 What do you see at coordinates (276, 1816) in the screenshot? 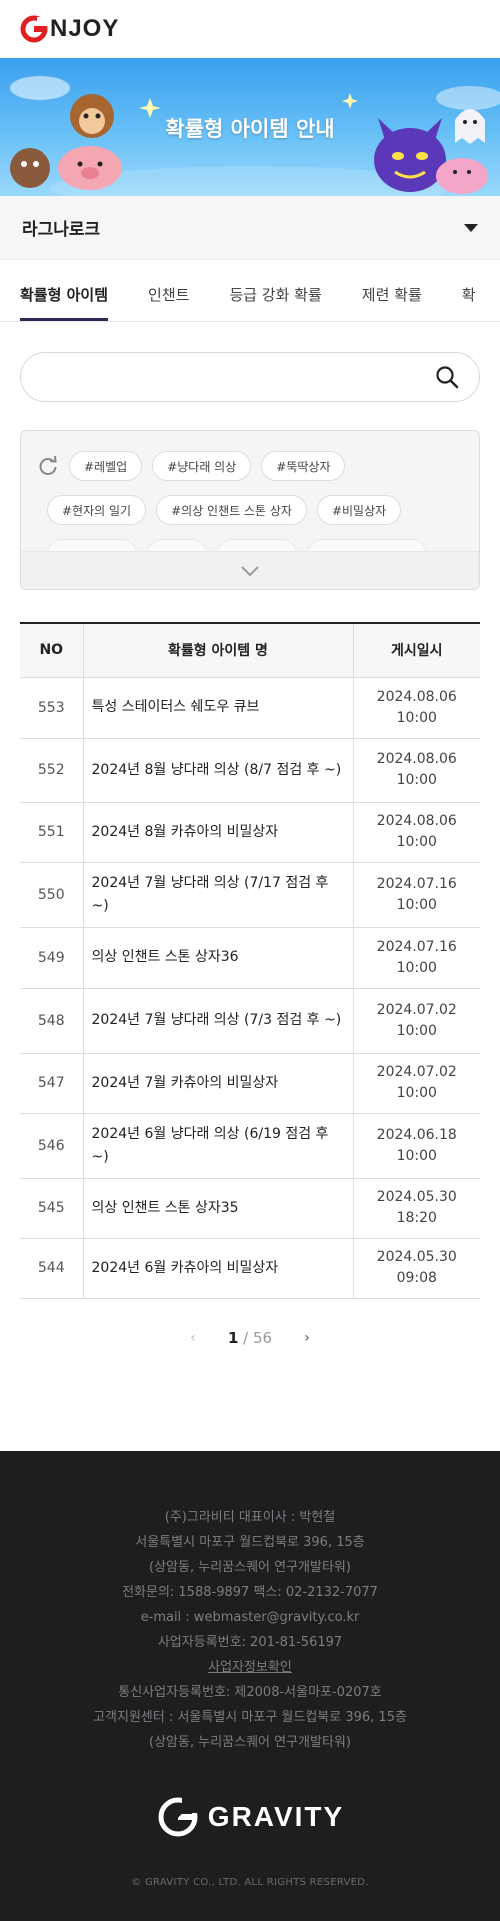
I see `gravity-logo-text: GRAVITY` at bounding box center [276, 1816].